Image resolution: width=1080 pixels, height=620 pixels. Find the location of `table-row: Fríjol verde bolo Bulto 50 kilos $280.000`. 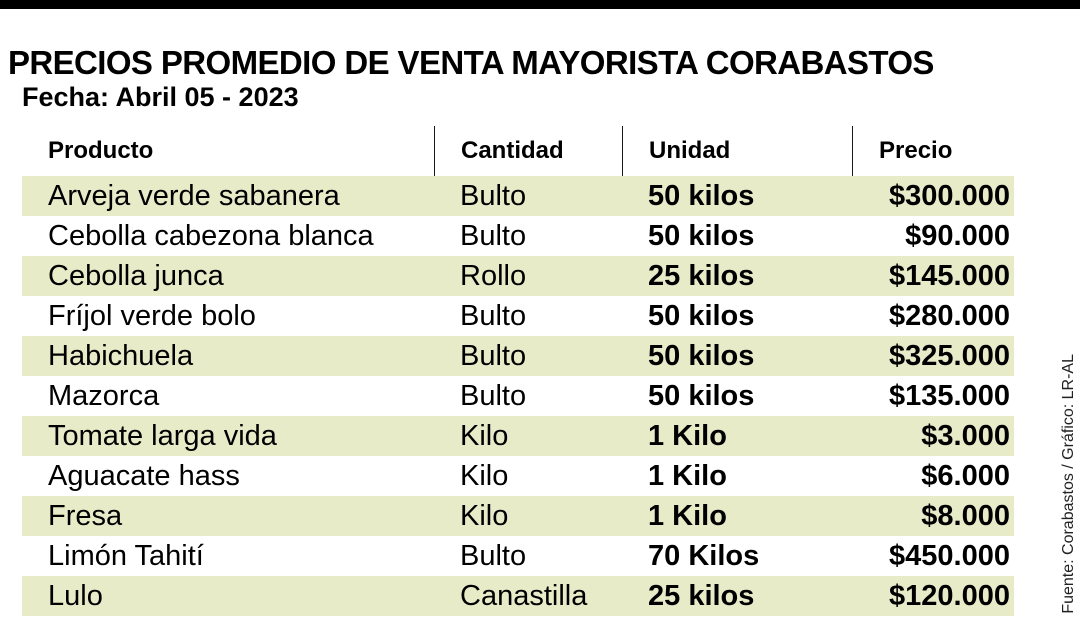

table-row: Fríjol verde bolo Bulto 50 kilos $280.000 is located at coordinates (518, 316).